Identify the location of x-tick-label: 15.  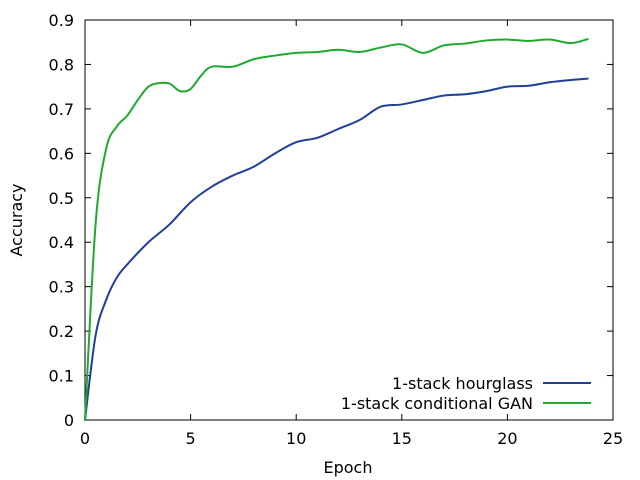
(402, 438).